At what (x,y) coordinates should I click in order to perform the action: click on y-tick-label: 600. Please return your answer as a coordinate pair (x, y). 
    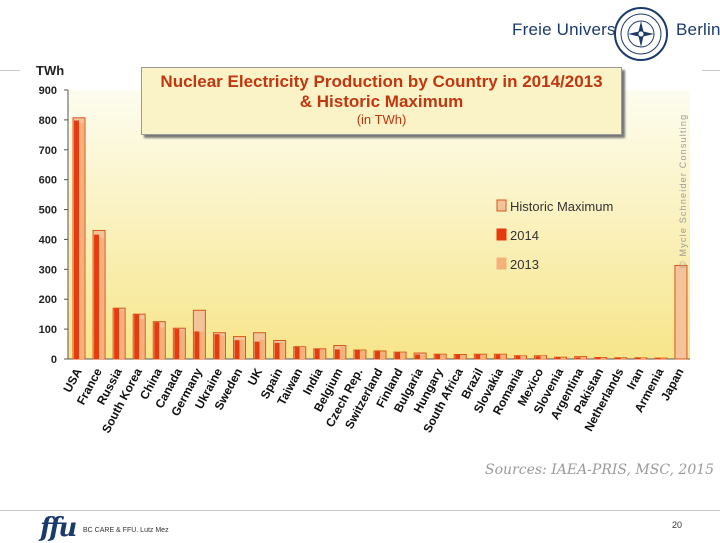
    Looking at the image, I should click on (48, 181).